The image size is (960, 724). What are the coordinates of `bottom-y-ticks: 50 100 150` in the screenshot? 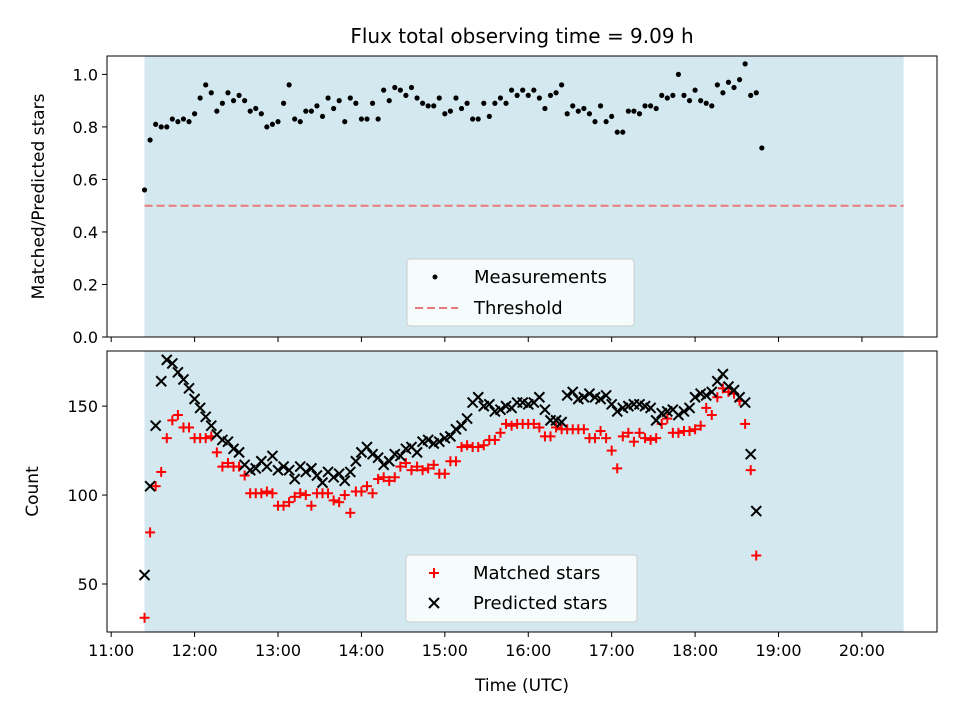 It's located at (87, 495).